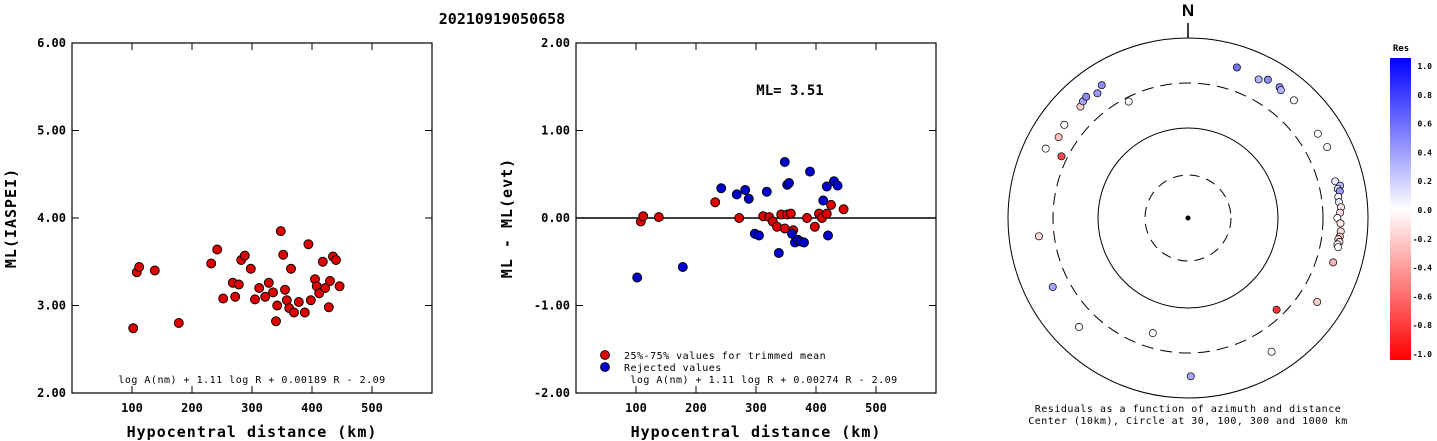 This screenshot has height=441, width=1437. Describe the element at coordinates (51, 306) in the screenshot. I see `y-tick-label: 3.00` at that location.